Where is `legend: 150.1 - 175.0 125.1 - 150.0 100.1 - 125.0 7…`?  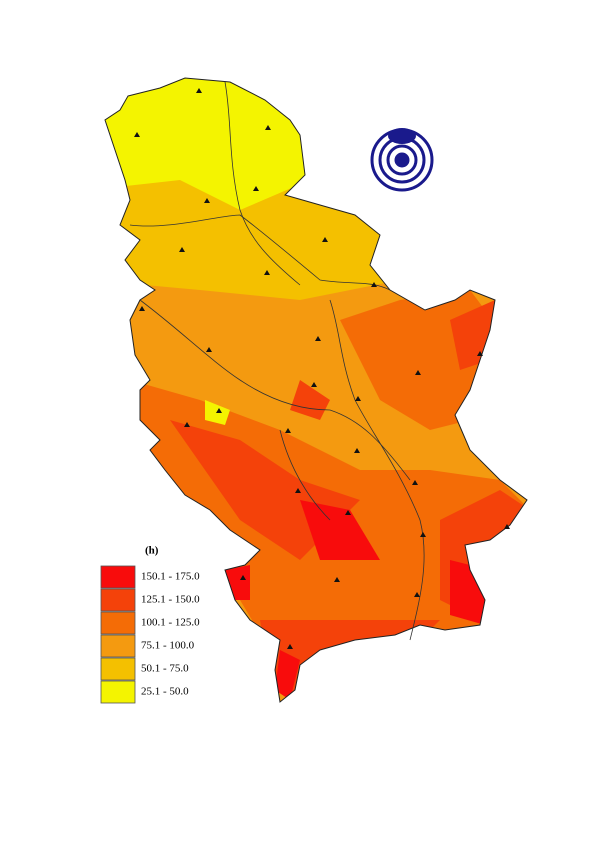 legend: 150.1 - 175.0 125.1 - 150.0 100.1 - 125.0 7… is located at coordinates (150, 634).